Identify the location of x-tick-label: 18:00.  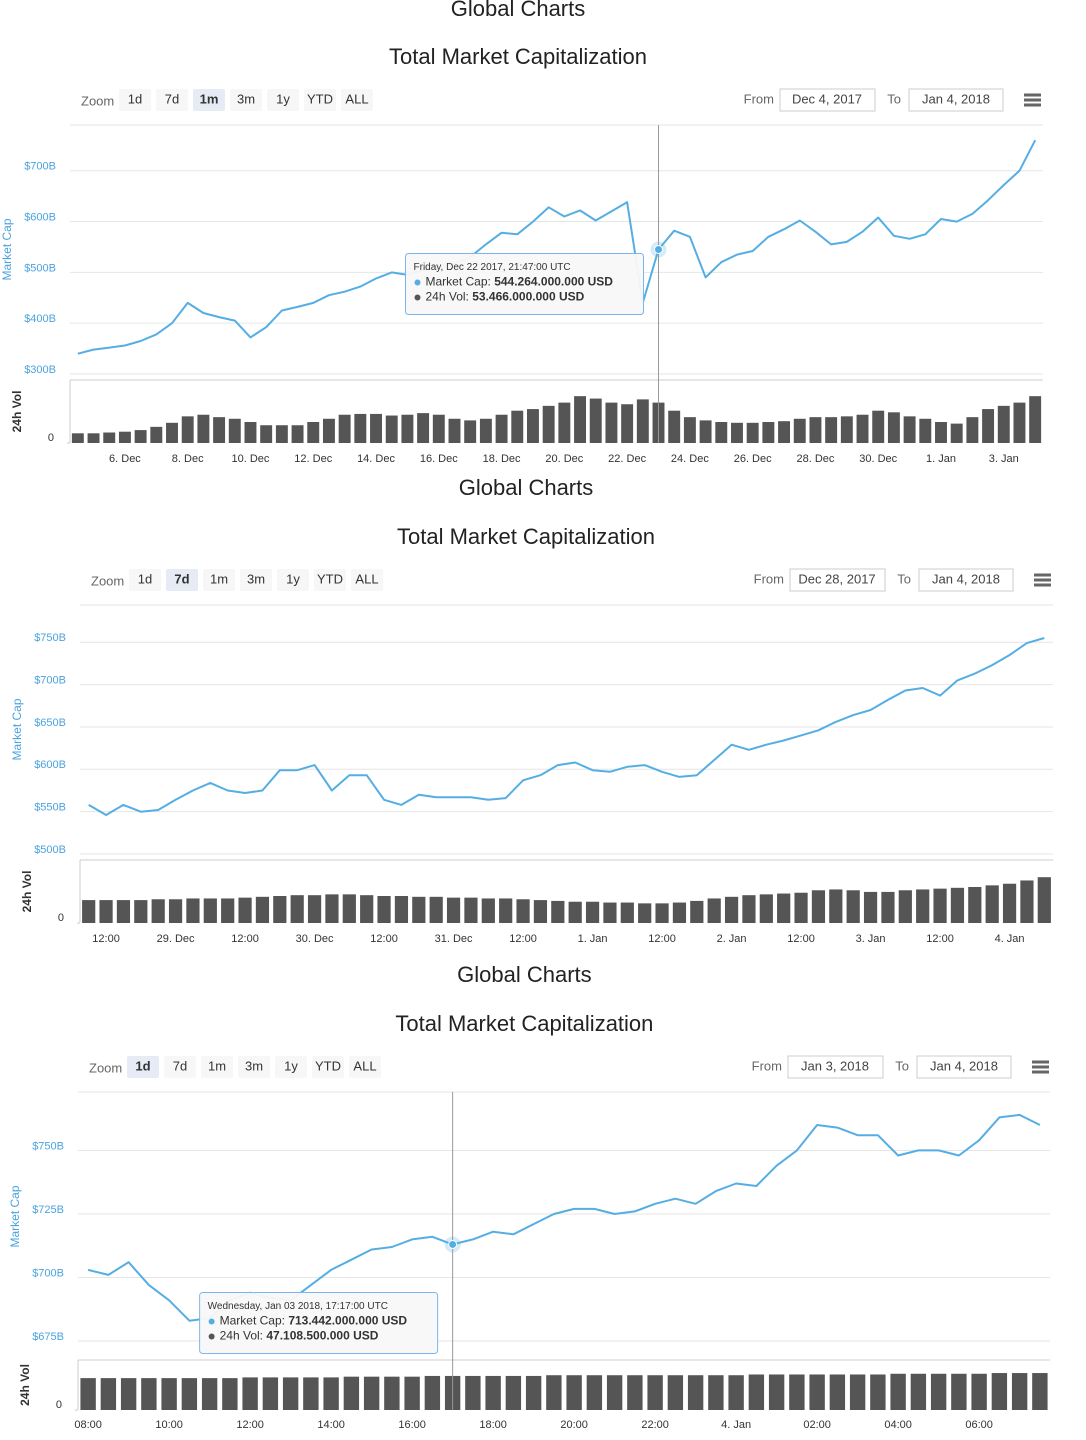
(493, 1425).